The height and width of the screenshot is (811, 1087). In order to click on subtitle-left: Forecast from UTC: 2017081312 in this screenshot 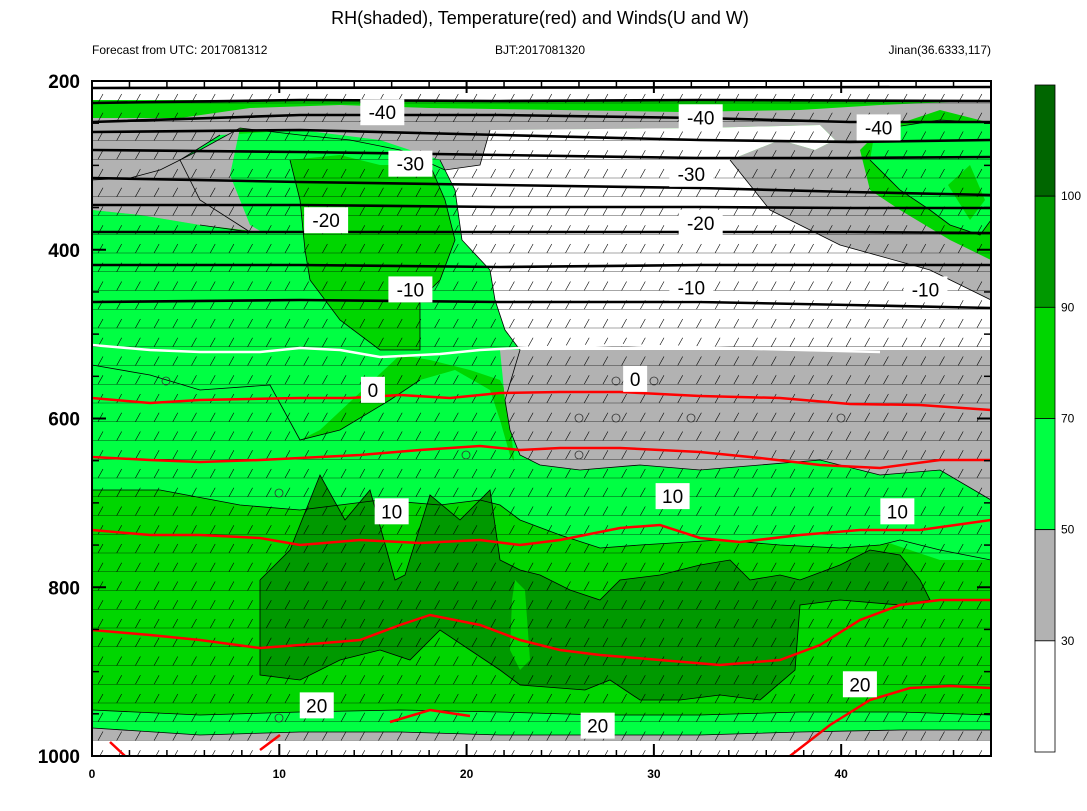, I will do `click(180, 50)`.